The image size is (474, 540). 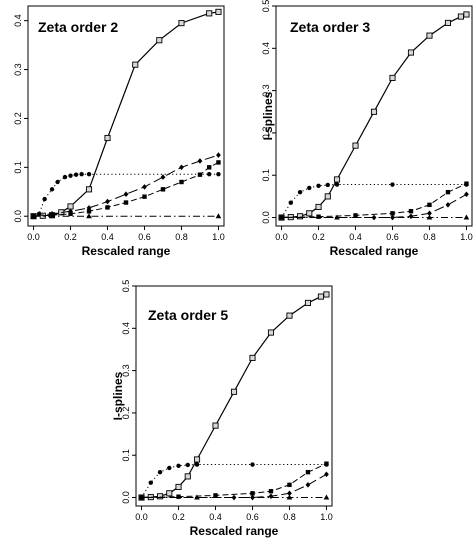 What do you see at coordinates (126, 328) in the screenshot?
I see `y-tick-label: 0.4` at bounding box center [126, 328].